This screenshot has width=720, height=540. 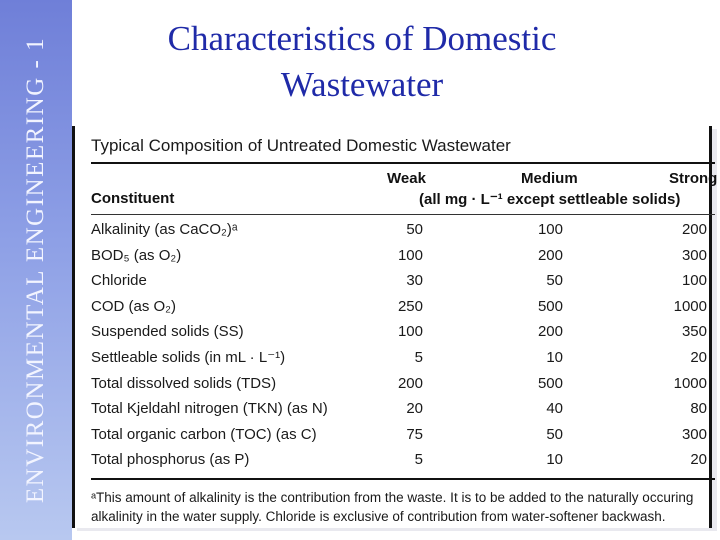 What do you see at coordinates (550, 229) in the screenshot?
I see `medium-value-cell: 100` at bounding box center [550, 229].